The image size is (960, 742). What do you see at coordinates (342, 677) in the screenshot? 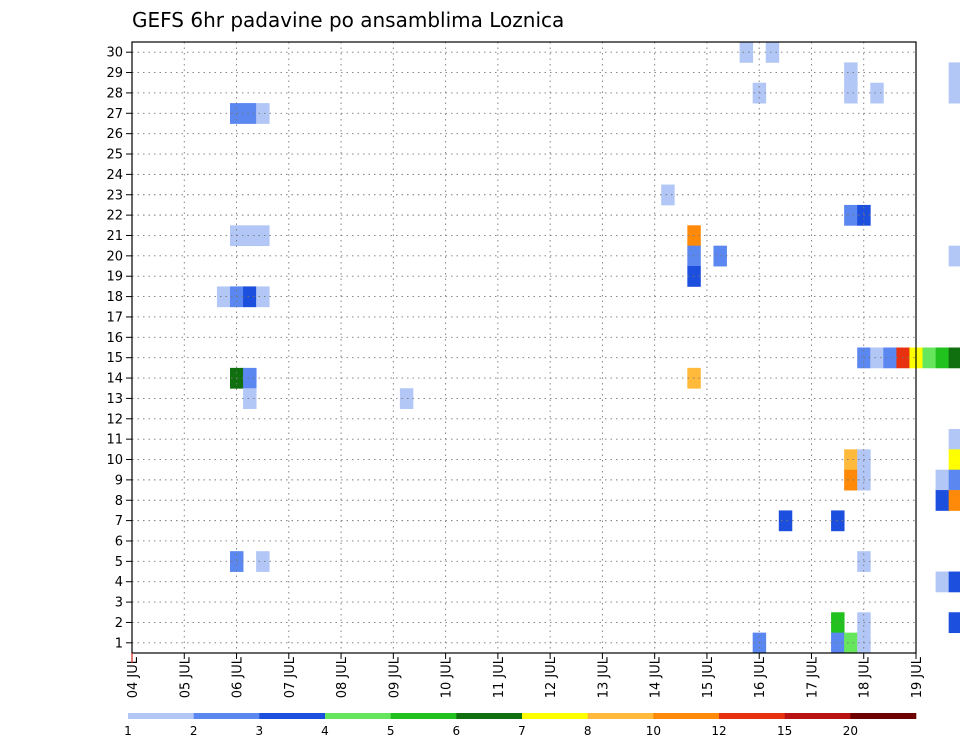
I see `x-tick-label: 08 JUL` at bounding box center [342, 677].